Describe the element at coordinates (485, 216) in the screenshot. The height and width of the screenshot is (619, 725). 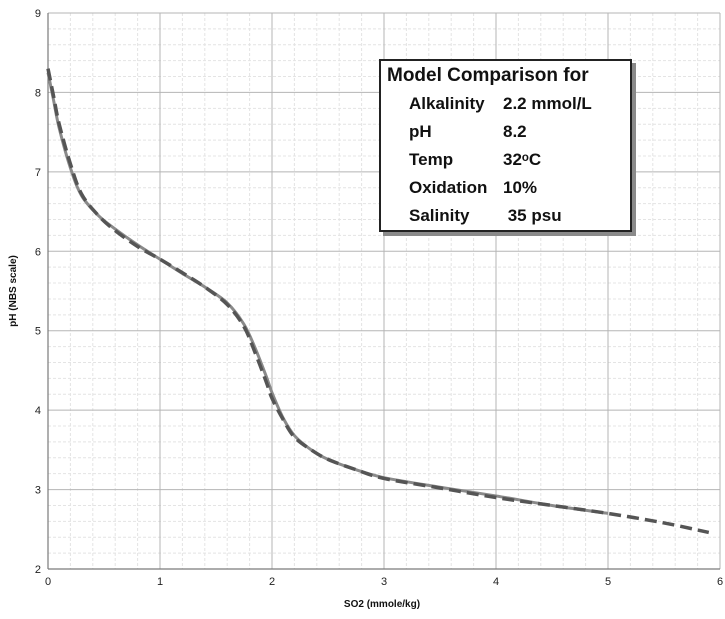
I see `info-row-salinity: Salinity 35 psu` at that location.